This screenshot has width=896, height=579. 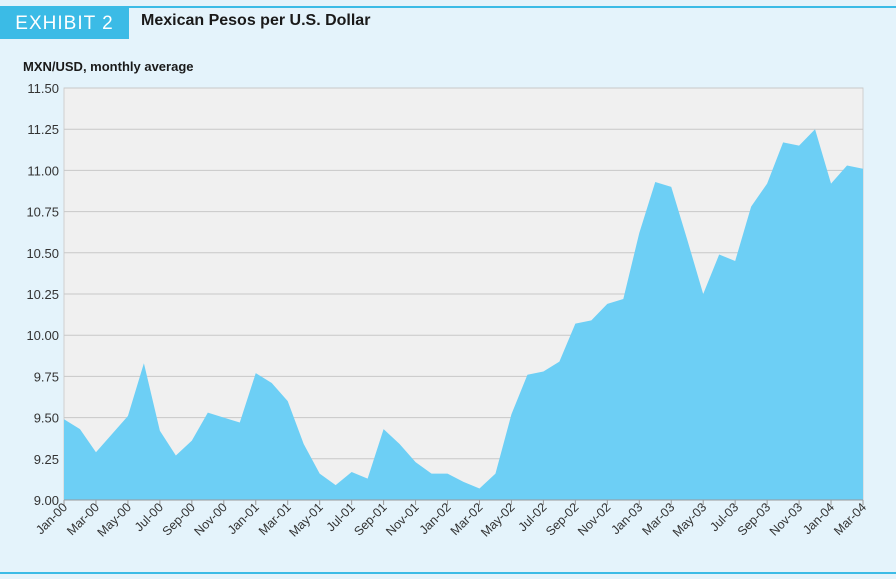 What do you see at coordinates (594, 519) in the screenshot?
I see `x-tick-label: Nov-02` at bounding box center [594, 519].